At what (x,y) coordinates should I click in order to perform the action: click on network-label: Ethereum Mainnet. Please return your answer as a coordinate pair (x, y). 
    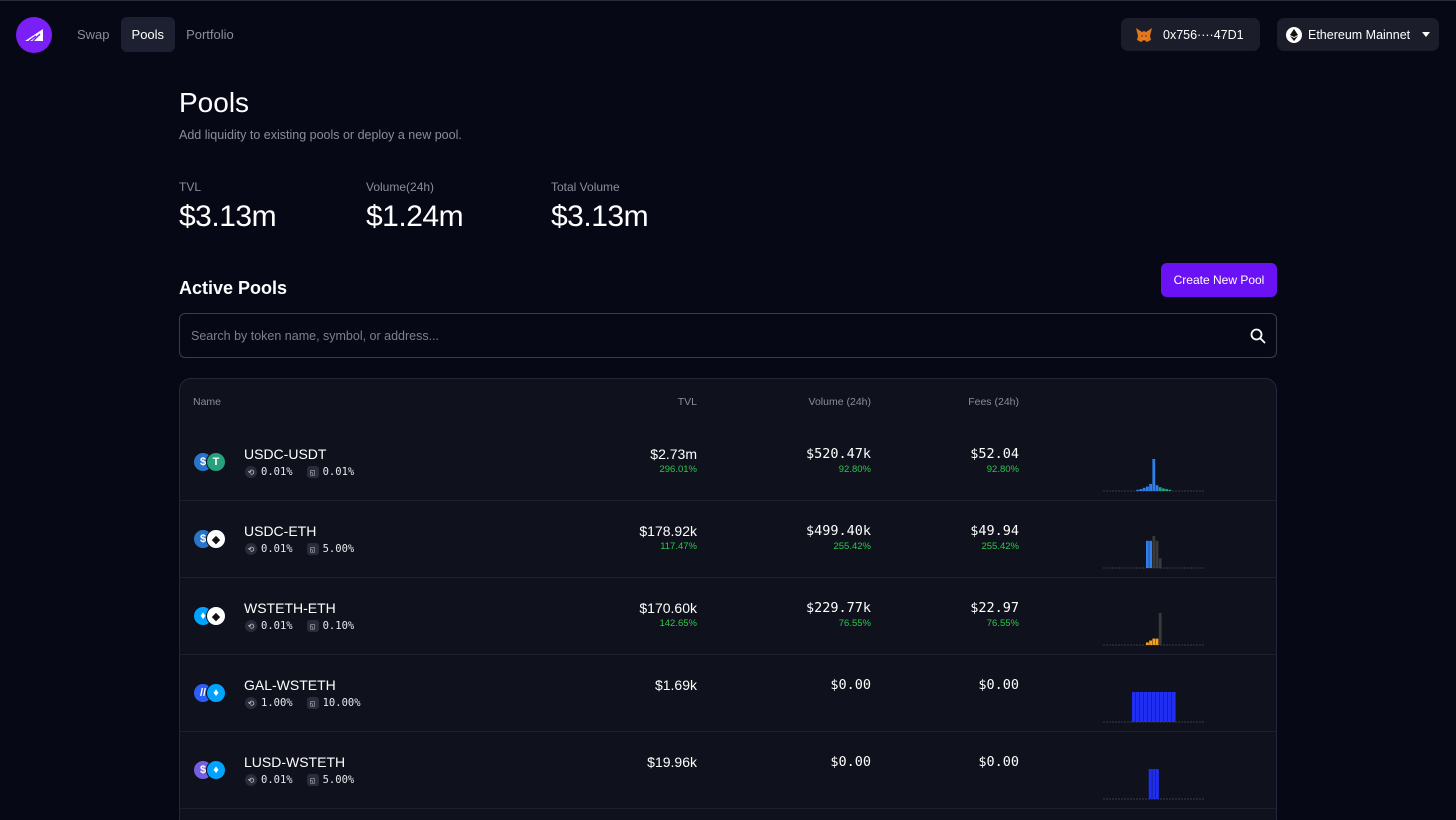
    Looking at the image, I should click on (1359, 34).